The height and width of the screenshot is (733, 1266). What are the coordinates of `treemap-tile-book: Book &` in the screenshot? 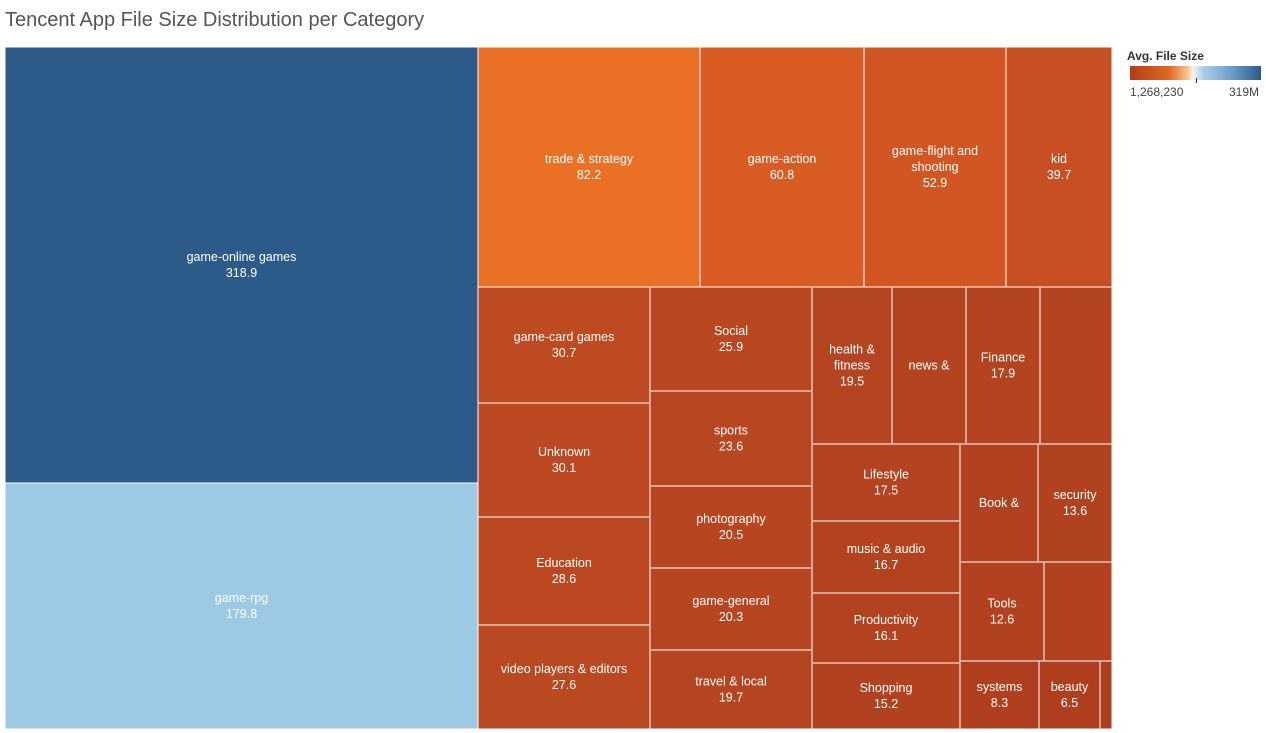 It's located at (999, 503).